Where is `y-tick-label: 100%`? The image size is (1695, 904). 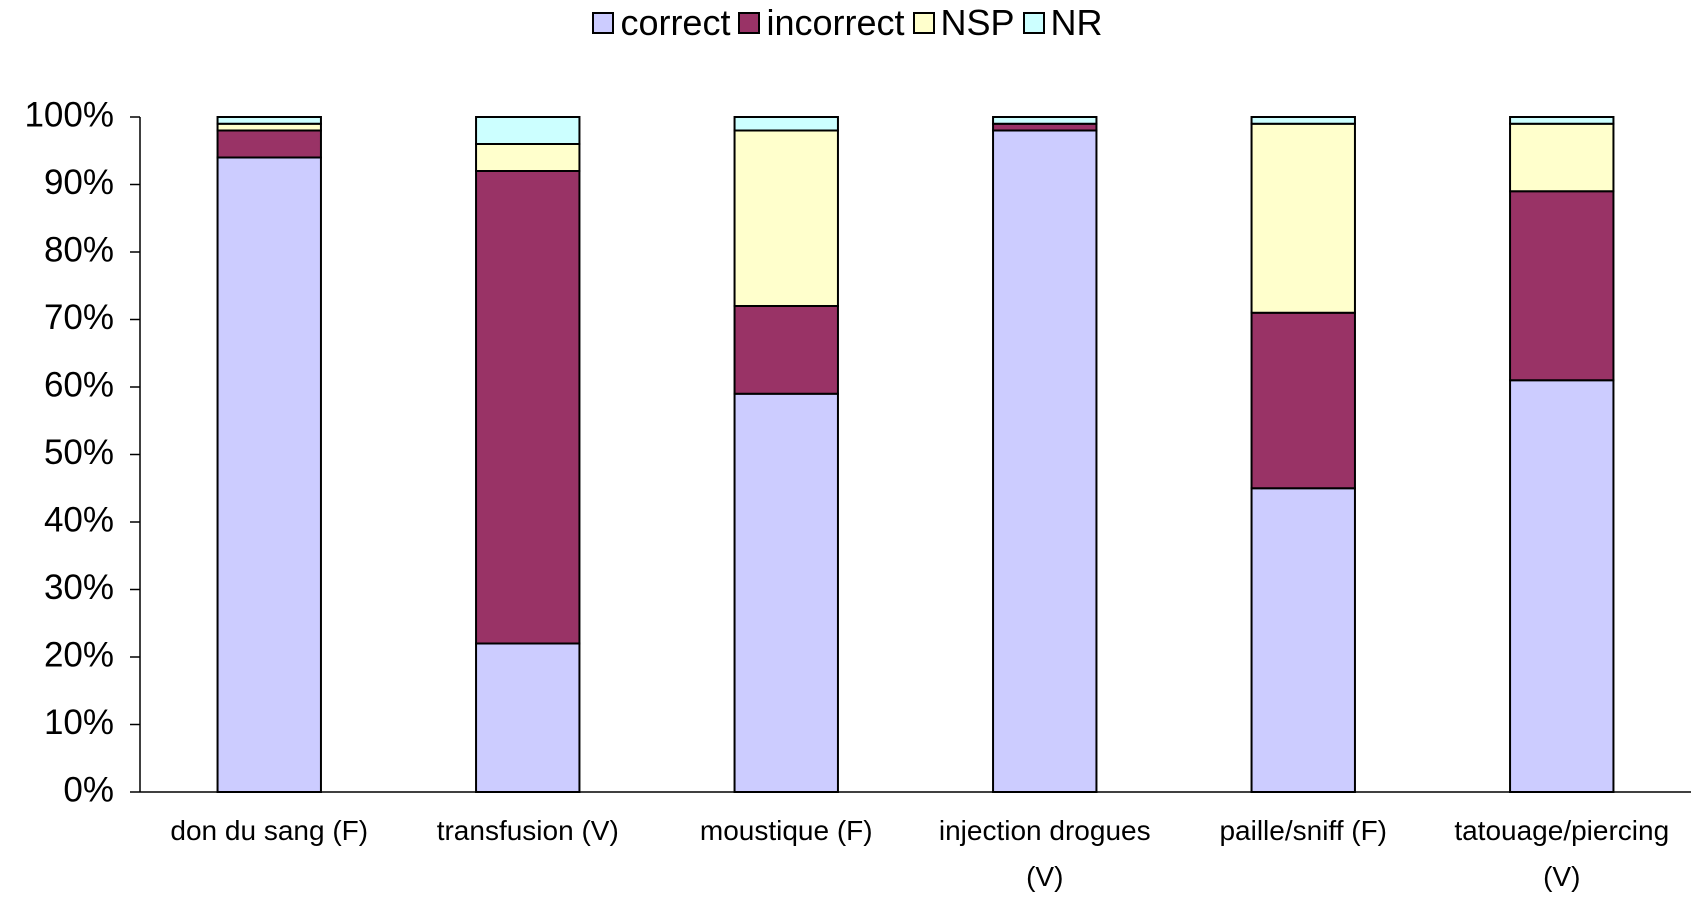 y-tick-label: 100% is located at coordinates (69, 114).